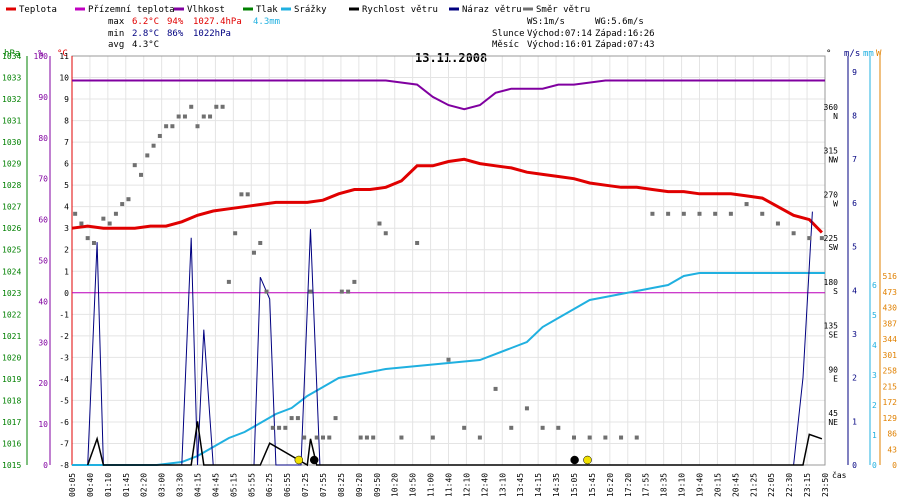 This screenshot has height=504, width=900. What do you see at coordinates (43, 301) in the screenshot?
I see `humidity-tick-label: 40` at bounding box center [43, 301].